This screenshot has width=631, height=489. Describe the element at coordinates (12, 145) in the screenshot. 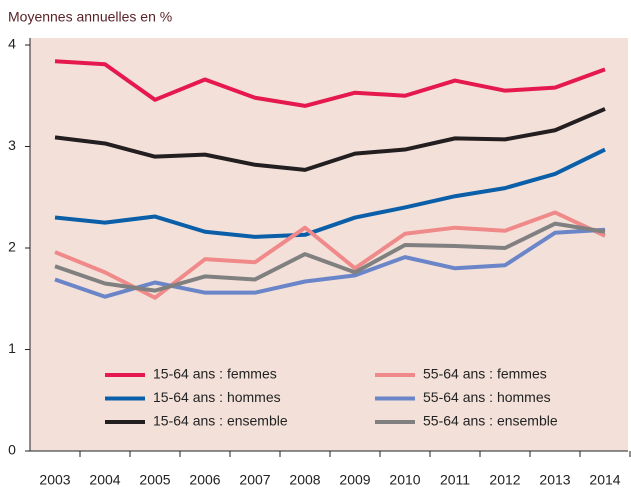

I see `y-tick-label: 3` at that location.